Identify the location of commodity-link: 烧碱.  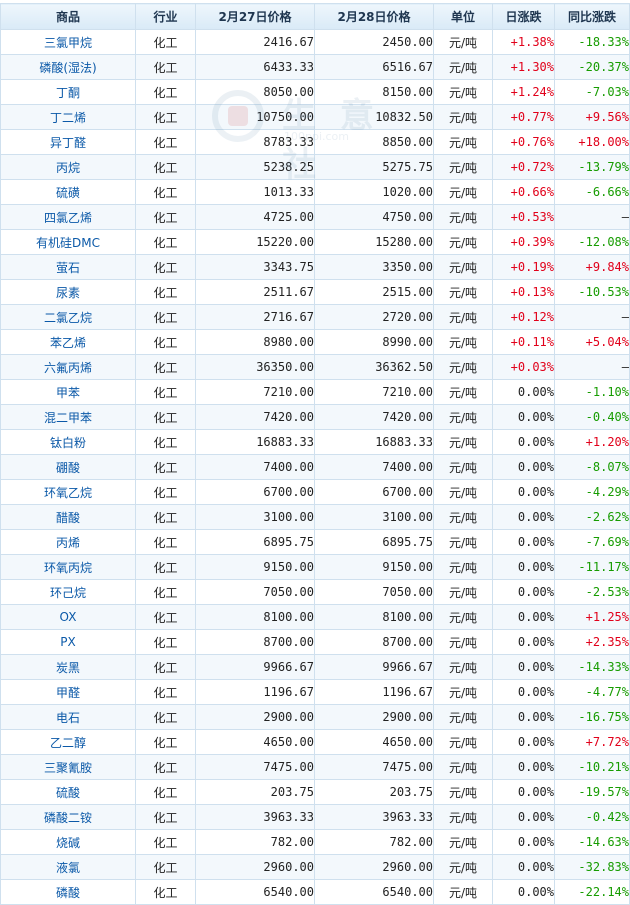
(68, 842).